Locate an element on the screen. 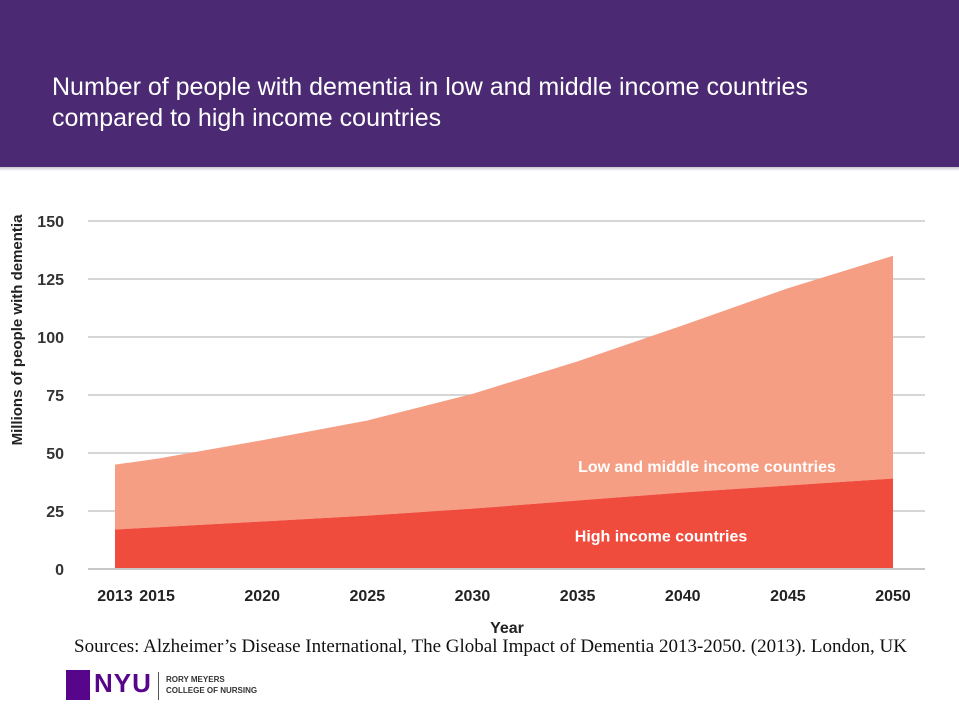 This screenshot has width=959, height=720. banner-shadow is located at coordinates (479, 169).